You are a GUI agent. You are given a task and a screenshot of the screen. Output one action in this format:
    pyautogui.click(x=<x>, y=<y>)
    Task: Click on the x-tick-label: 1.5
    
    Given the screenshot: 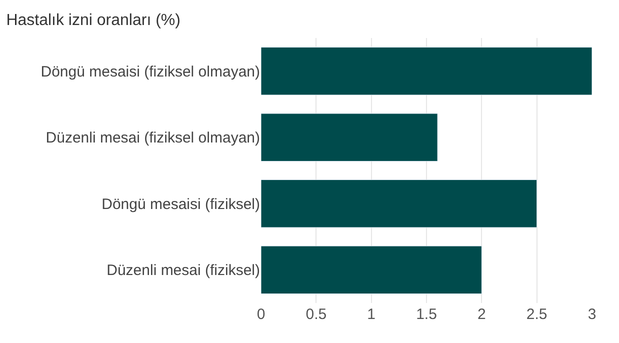 What is the action you would take?
    pyautogui.click(x=426, y=314)
    